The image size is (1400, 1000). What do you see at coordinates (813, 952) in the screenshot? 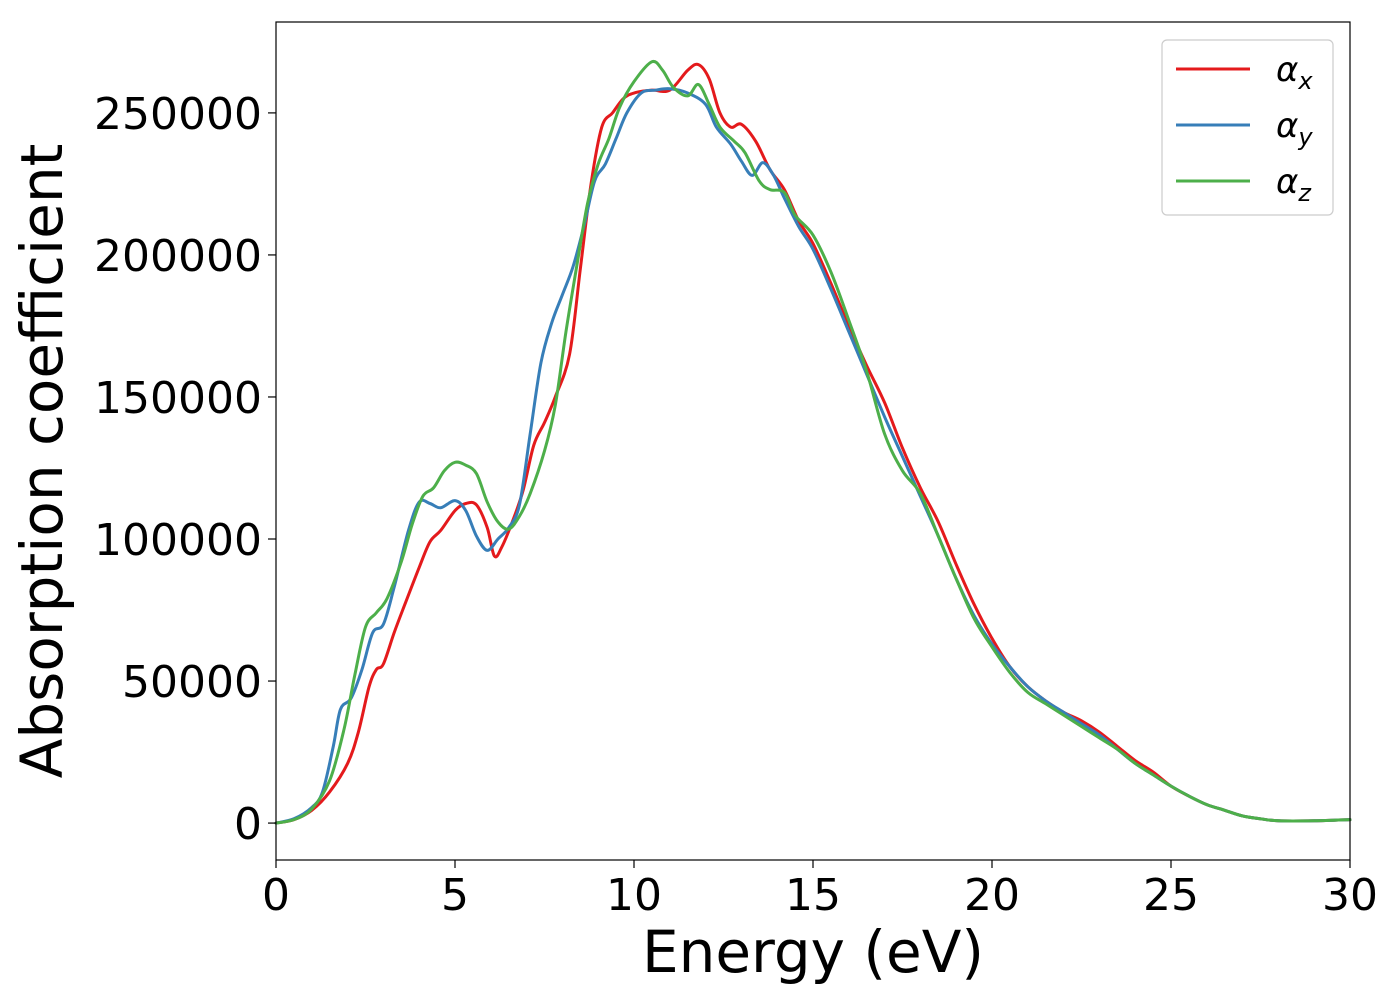
I see `x-axis-label: Energy (eV)` at bounding box center [813, 952].